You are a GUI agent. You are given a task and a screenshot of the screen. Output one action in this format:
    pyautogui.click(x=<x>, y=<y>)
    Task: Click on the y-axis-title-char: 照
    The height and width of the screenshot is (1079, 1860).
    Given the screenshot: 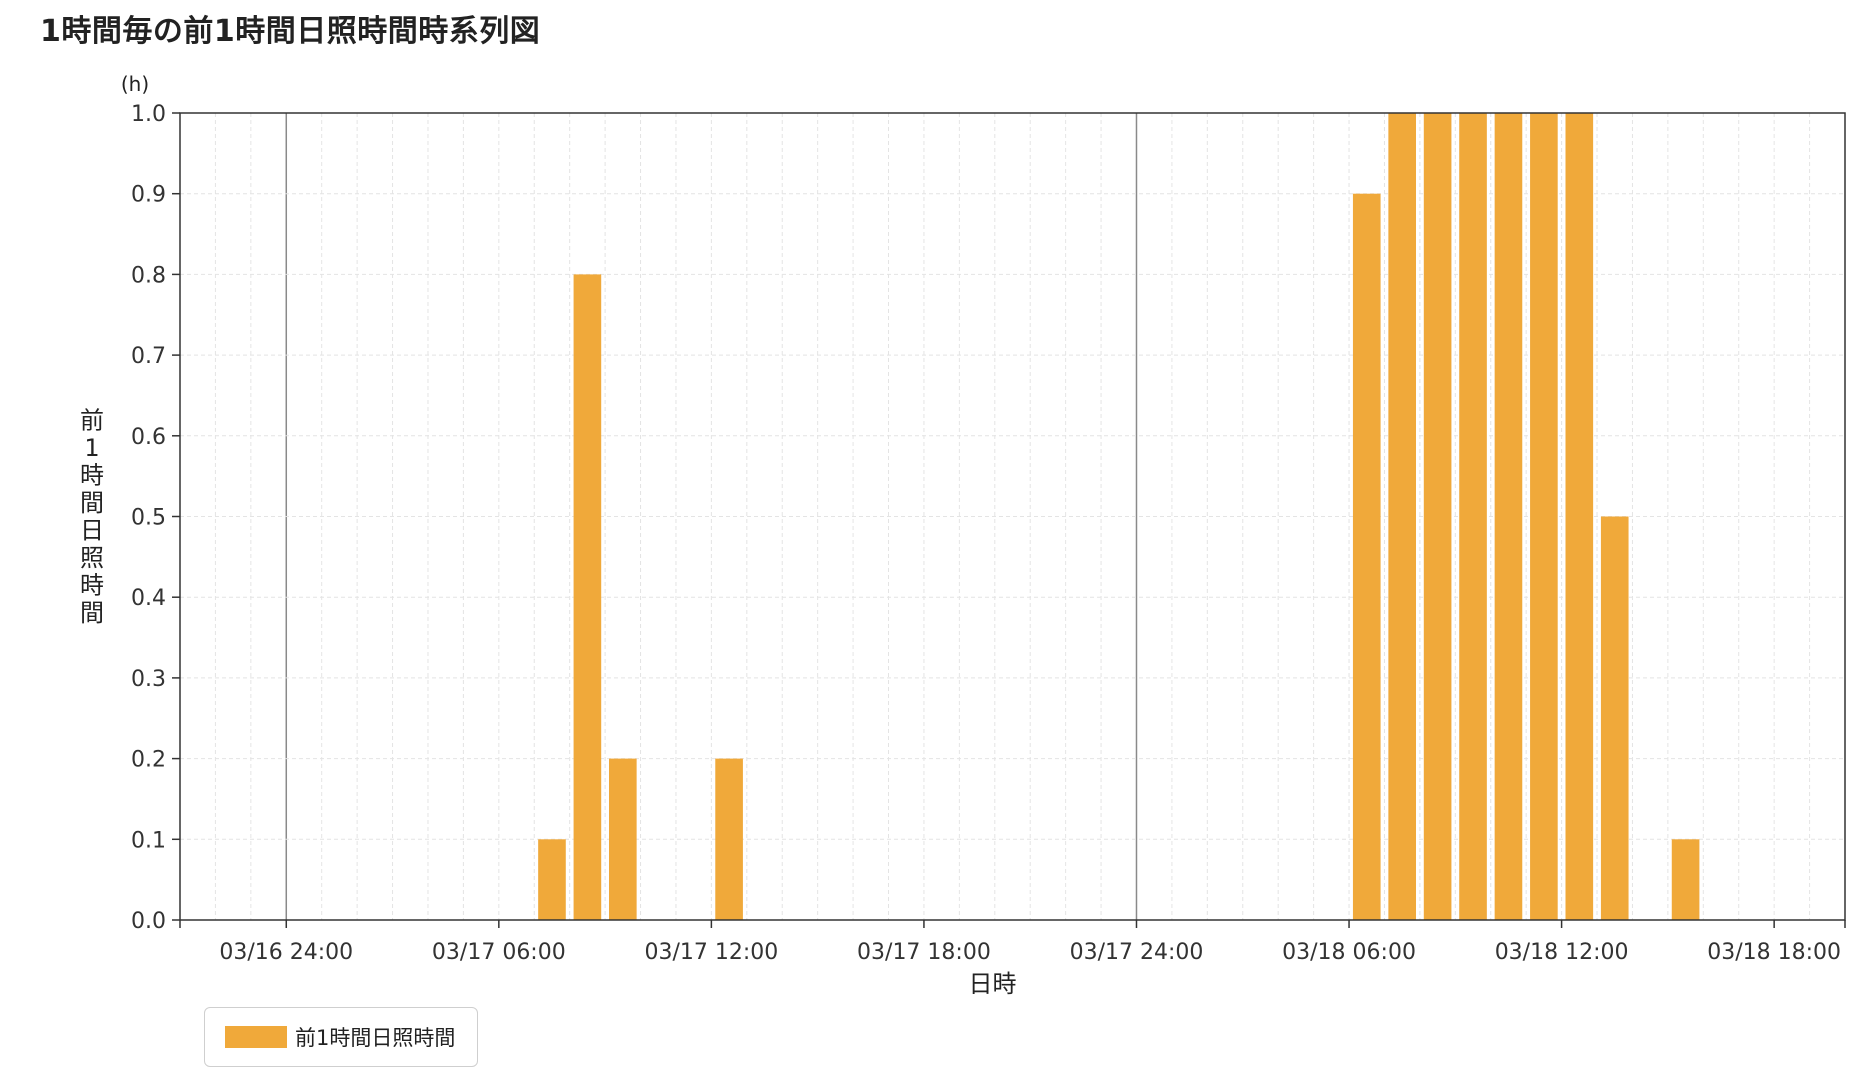 What is the action you would take?
    pyautogui.click(x=92, y=558)
    